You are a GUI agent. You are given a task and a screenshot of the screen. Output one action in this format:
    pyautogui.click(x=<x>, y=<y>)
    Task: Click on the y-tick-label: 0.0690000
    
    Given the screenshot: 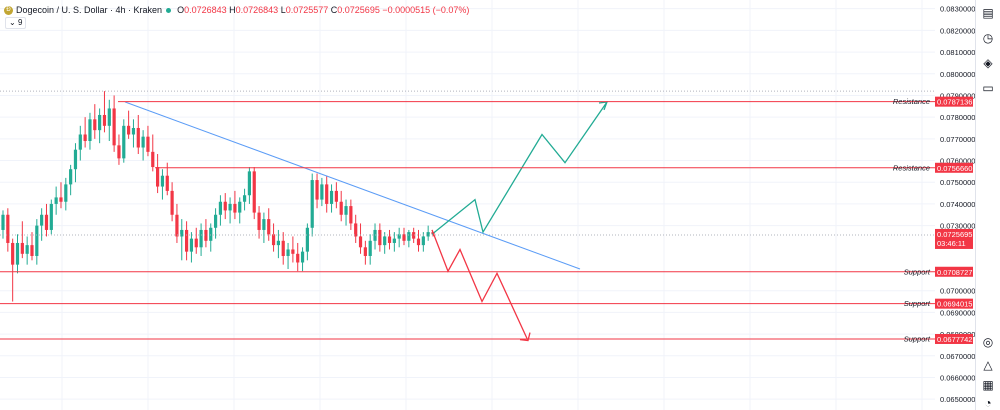 What is the action you would take?
    pyautogui.click(x=957, y=312)
    